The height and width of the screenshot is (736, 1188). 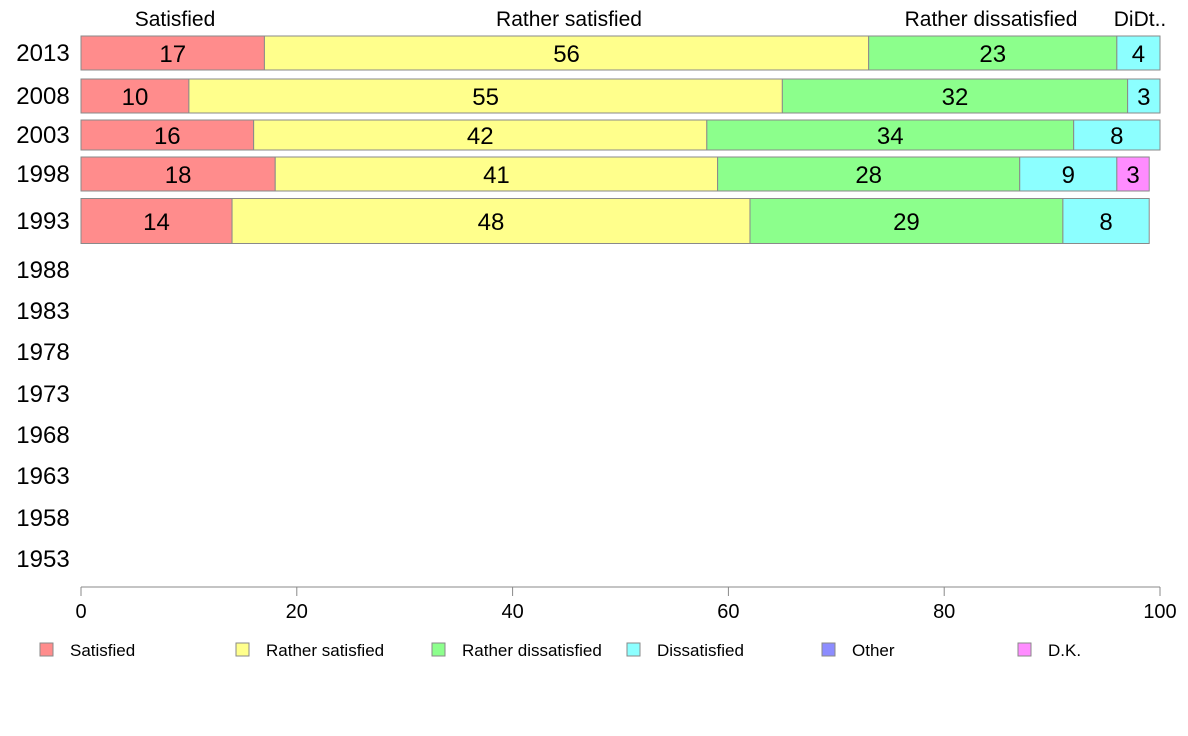 What do you see at coordinates (1064, 650) in the screenshot?
I see `legend-label: D.K.` at bounding box center [1064, 650].